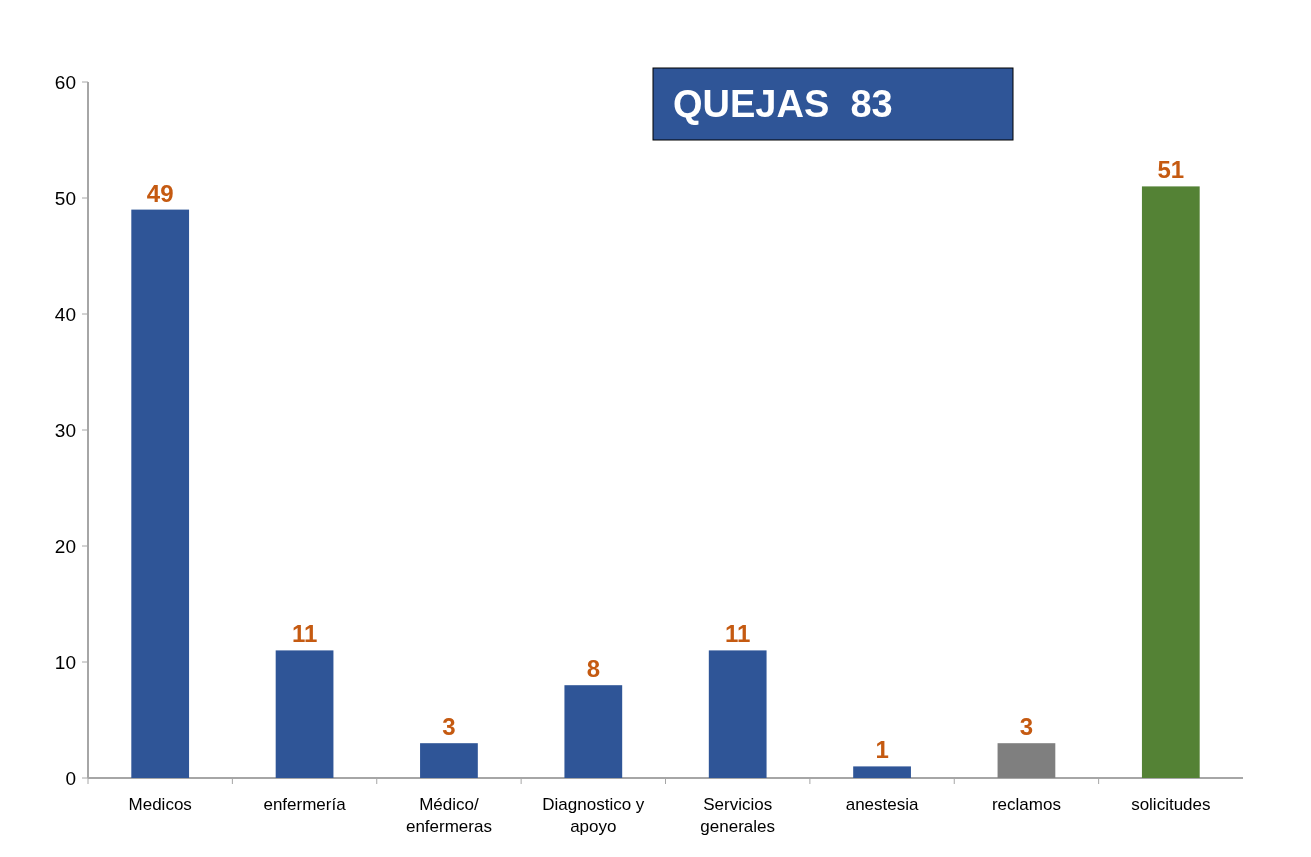  What do you see at coordinates (1171, 804) in the screenshot?
I see `x-tick-label: solicitudes` at bounding box center [1171, 804].